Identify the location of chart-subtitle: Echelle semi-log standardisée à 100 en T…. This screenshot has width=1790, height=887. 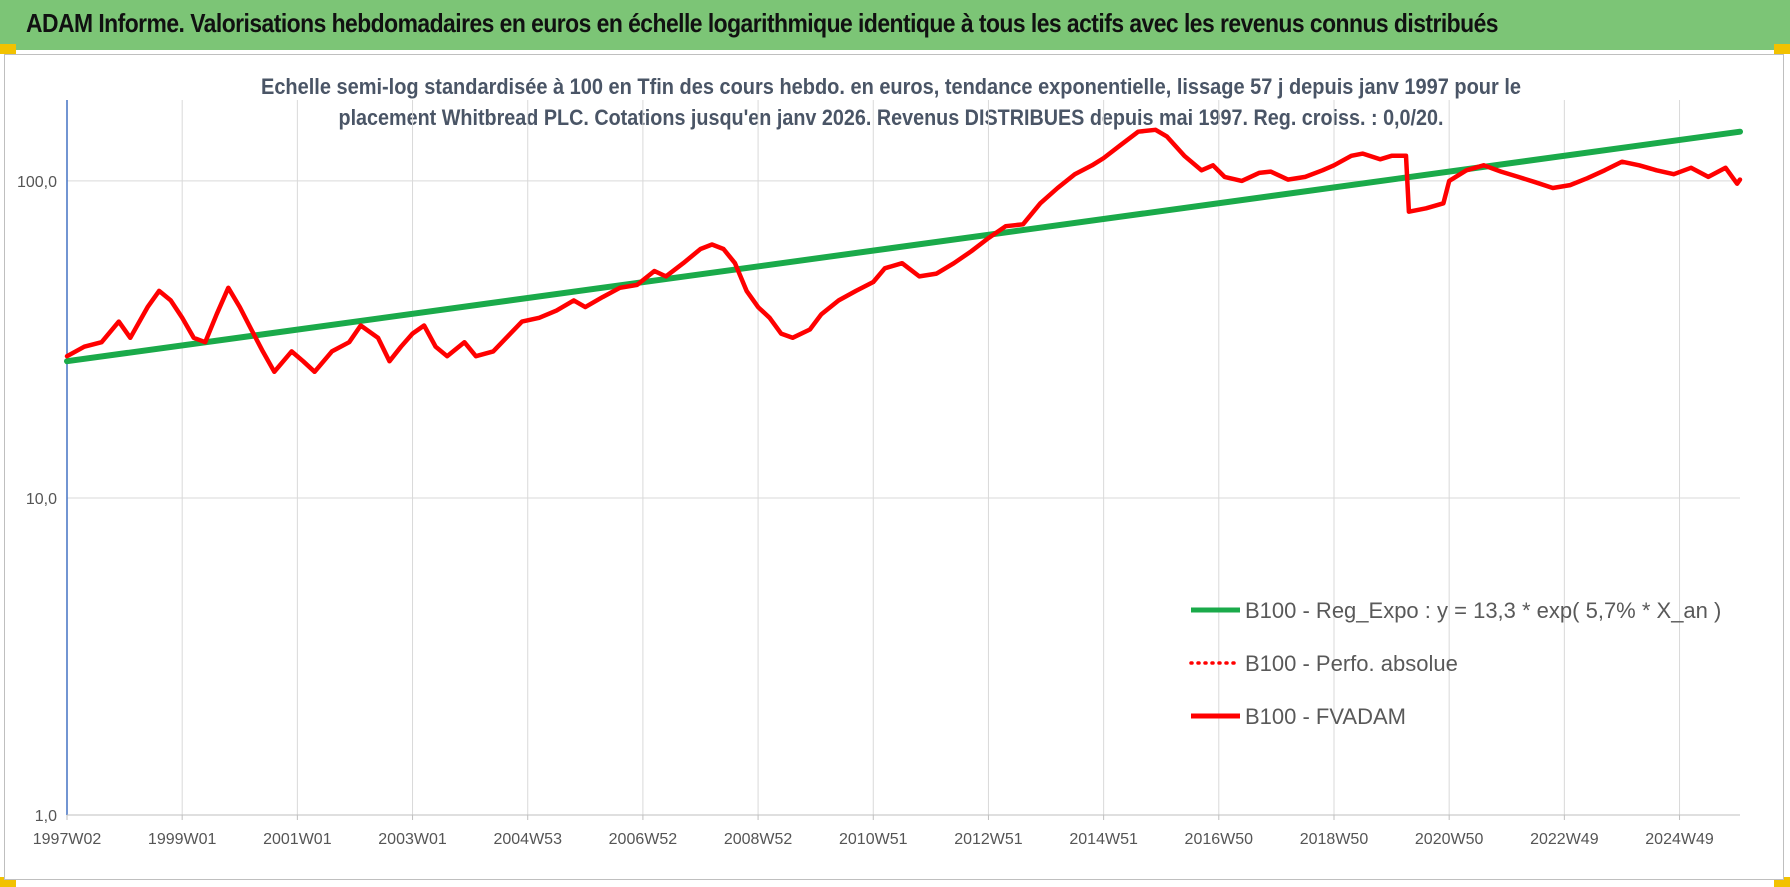
(891, 102).